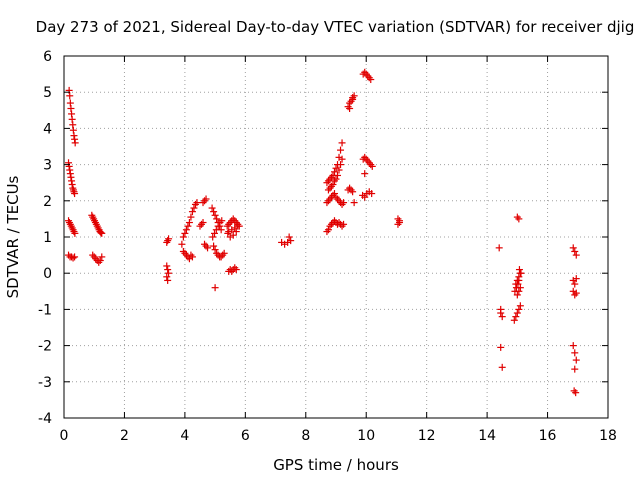 The width and height of the screenshot is (640, 480). What do you see at coordinates (338, 436) in the screenshot?
I see `x-axis-tick-labels: 0 2 4 6 8 10 12 14 16 18` at bounding box center [338, 436].